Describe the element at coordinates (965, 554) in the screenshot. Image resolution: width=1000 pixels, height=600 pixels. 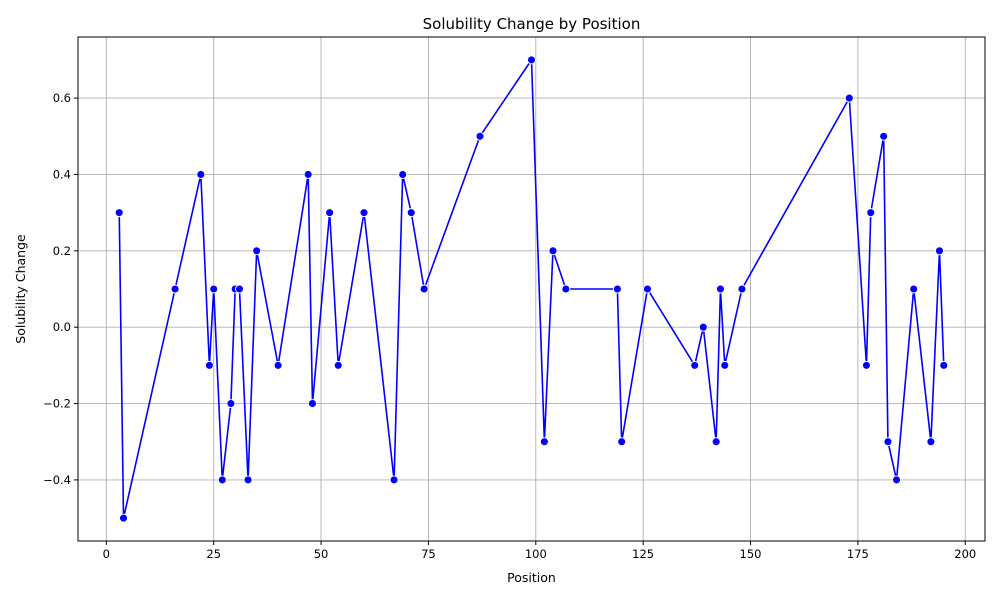
I see `x-tick-label: 200` at that location.